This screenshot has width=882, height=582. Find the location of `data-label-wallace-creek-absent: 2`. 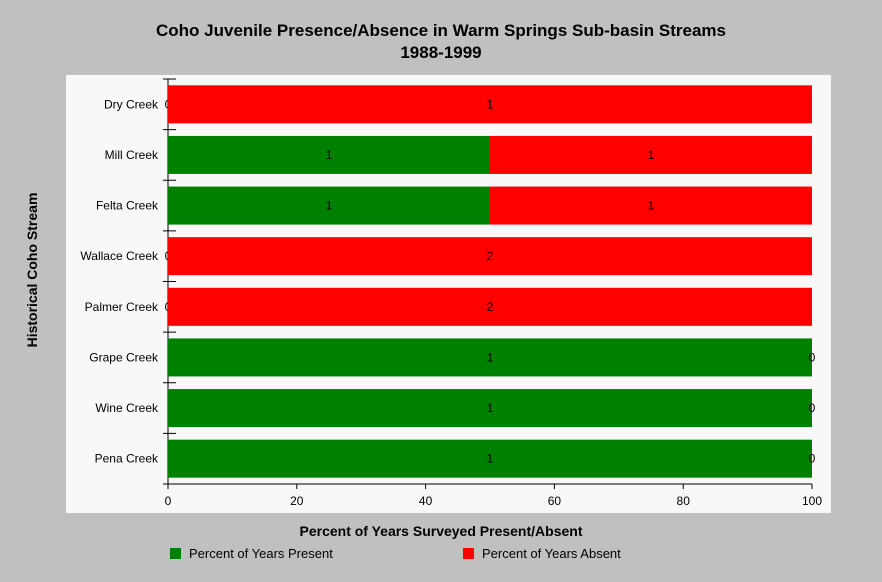

data-label-wallace-creek-absent: 2 is located at coordinates (490, 256).